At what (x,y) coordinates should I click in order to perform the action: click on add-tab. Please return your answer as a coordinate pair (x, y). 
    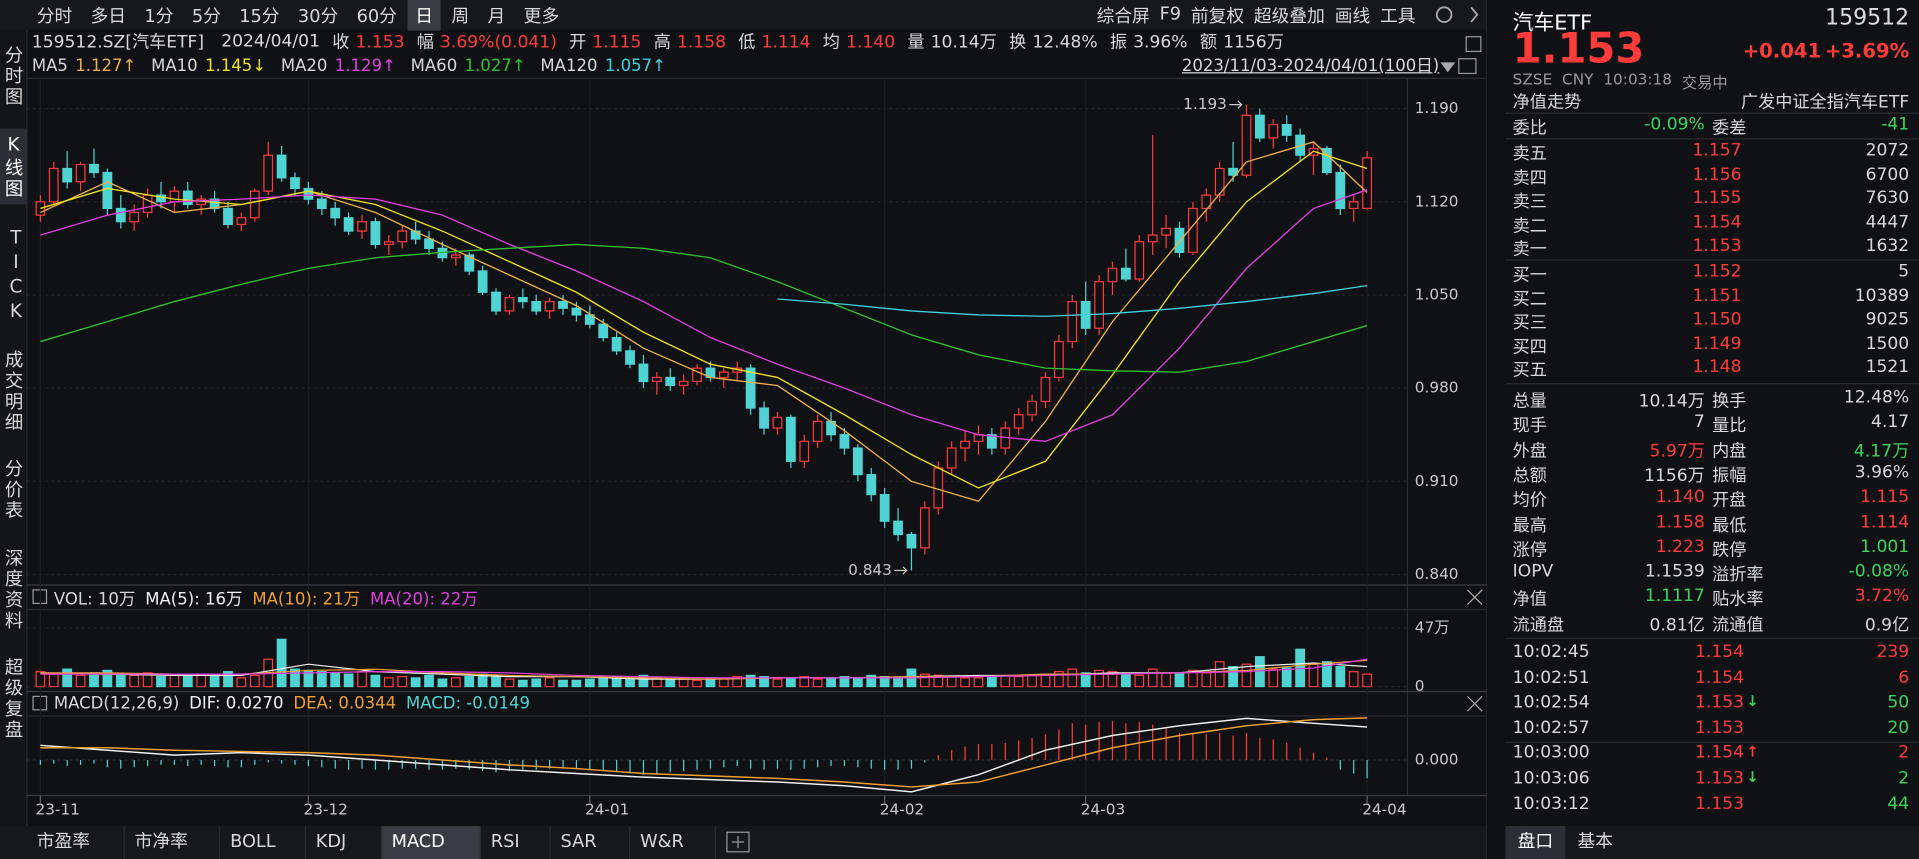
    Looking at the image, I should click on (738, 842).